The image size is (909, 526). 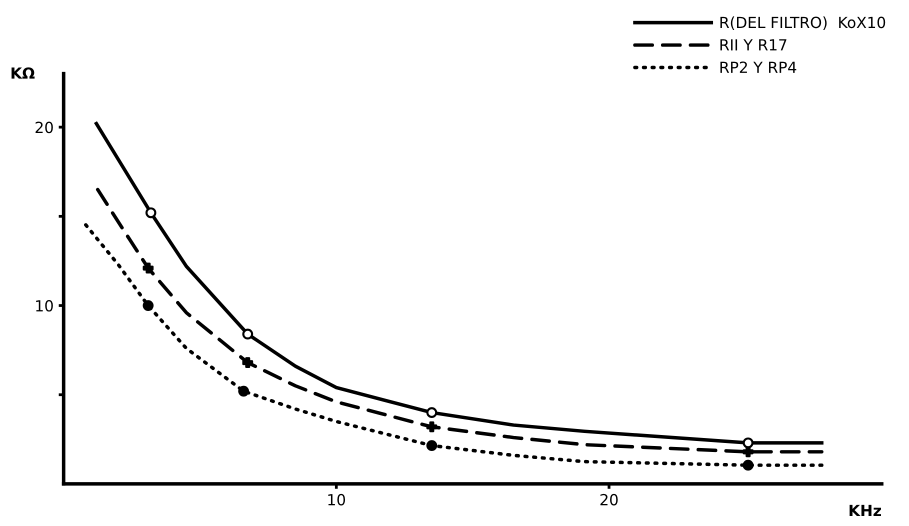 I want to click on legend-label: R(DEL FILTRO) KoX10, so click(x=803, y=23).